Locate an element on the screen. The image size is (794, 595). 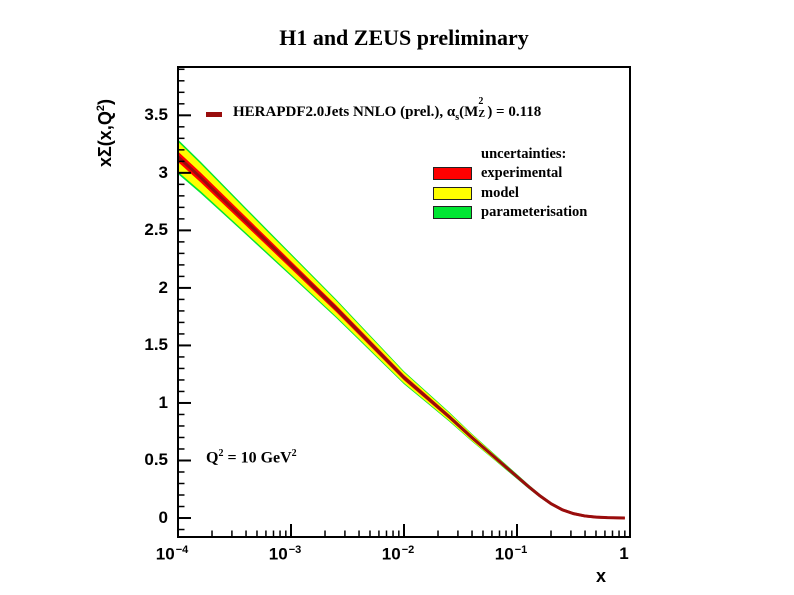
x-tick-label: 10⁻⁴ is located at coordinates (172, 554).